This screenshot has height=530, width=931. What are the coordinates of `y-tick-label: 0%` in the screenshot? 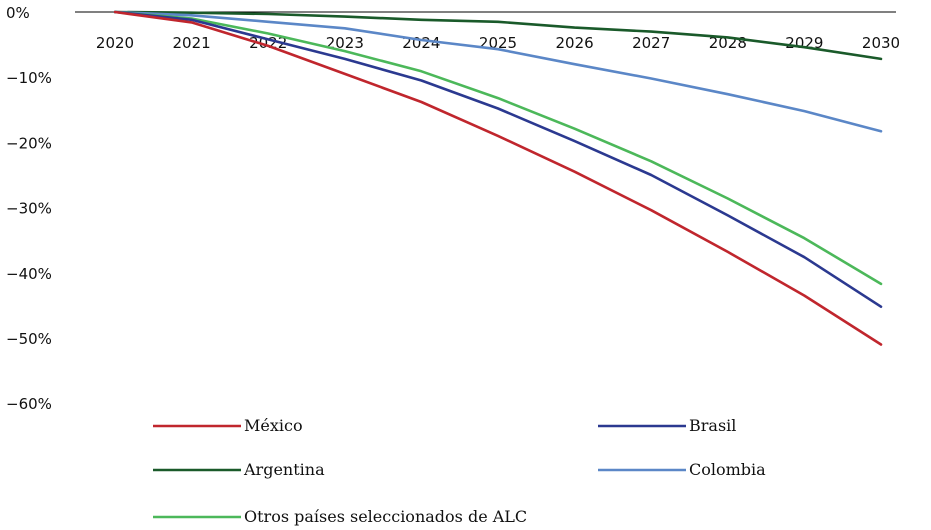 It's located at (18, 13).